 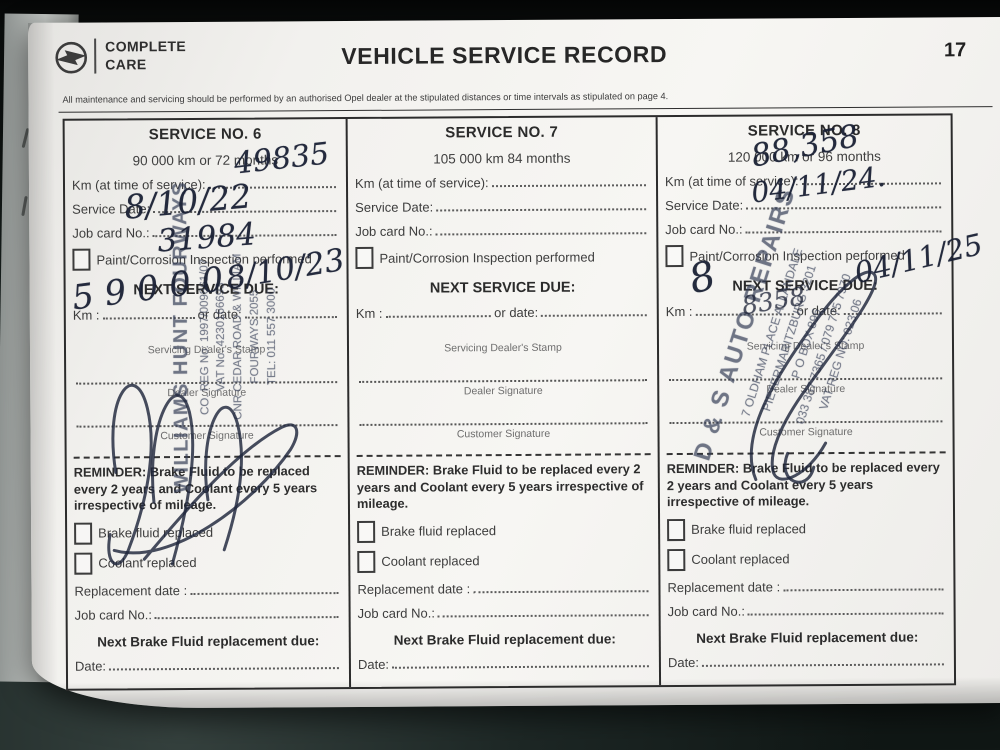 What do you see at coordinates (503, 434) in the screenshot?
I see `customer-signature-label: Customer Signature` at bounding box center [503, 434].